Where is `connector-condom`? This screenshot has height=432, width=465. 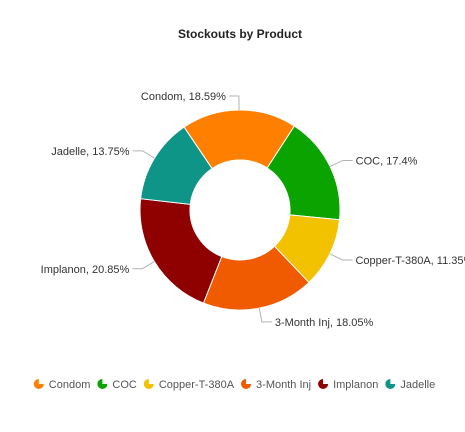
connector-condom is located at coordinates (234, 103).